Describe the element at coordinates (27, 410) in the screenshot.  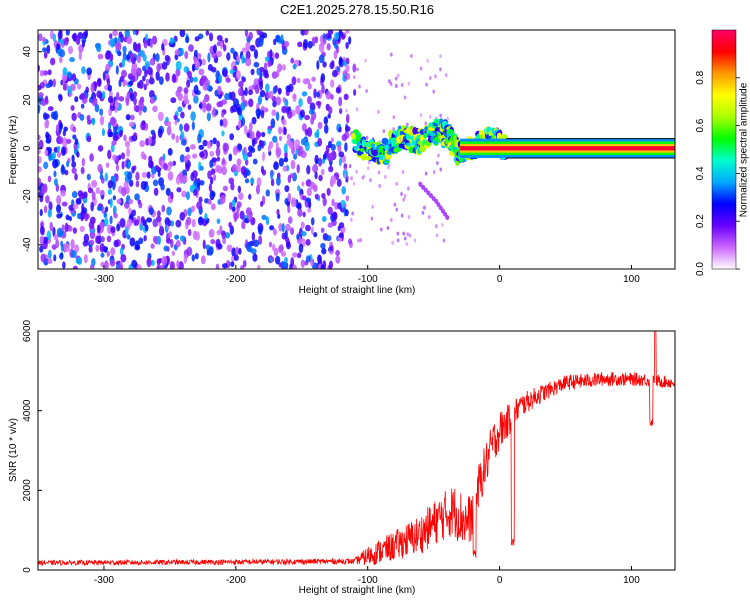
I see `snr-y-tick-label: 4000` at that location.